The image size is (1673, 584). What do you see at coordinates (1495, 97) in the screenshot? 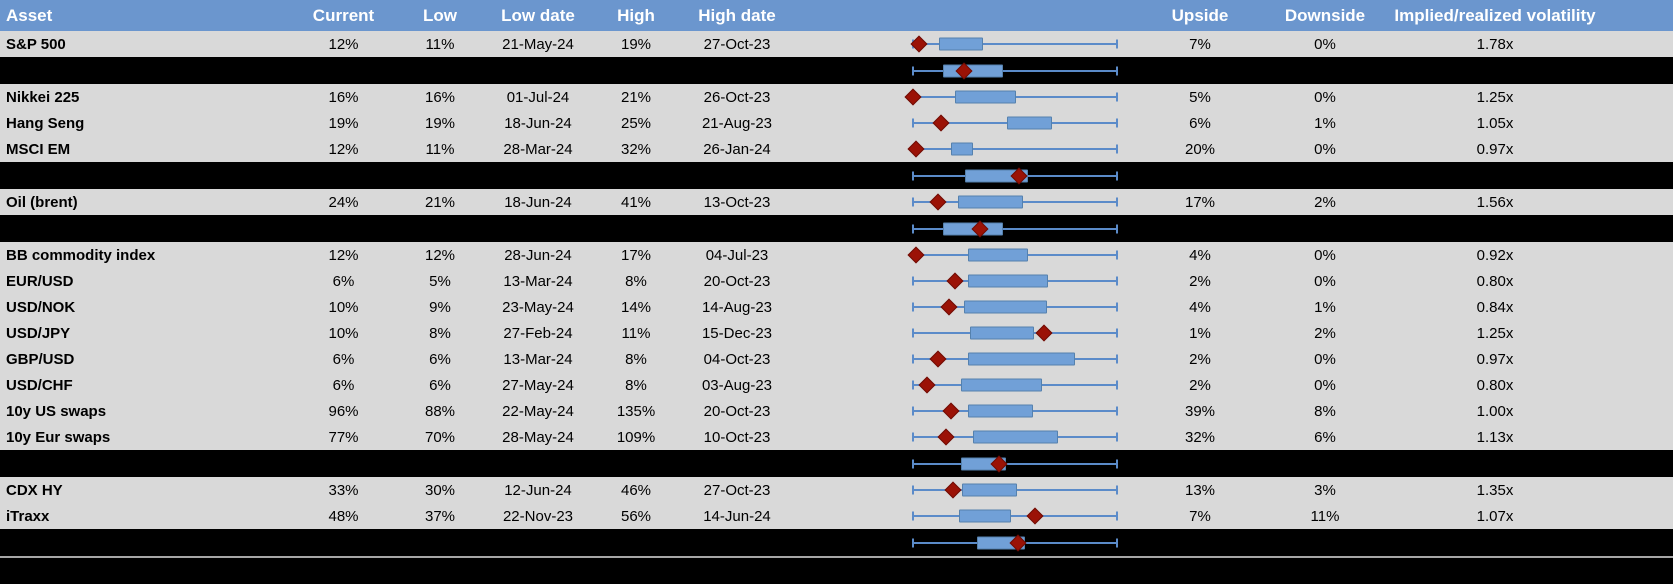
I see `implied-realized-cell: 1.25x` at bounding box center [1495, 97].